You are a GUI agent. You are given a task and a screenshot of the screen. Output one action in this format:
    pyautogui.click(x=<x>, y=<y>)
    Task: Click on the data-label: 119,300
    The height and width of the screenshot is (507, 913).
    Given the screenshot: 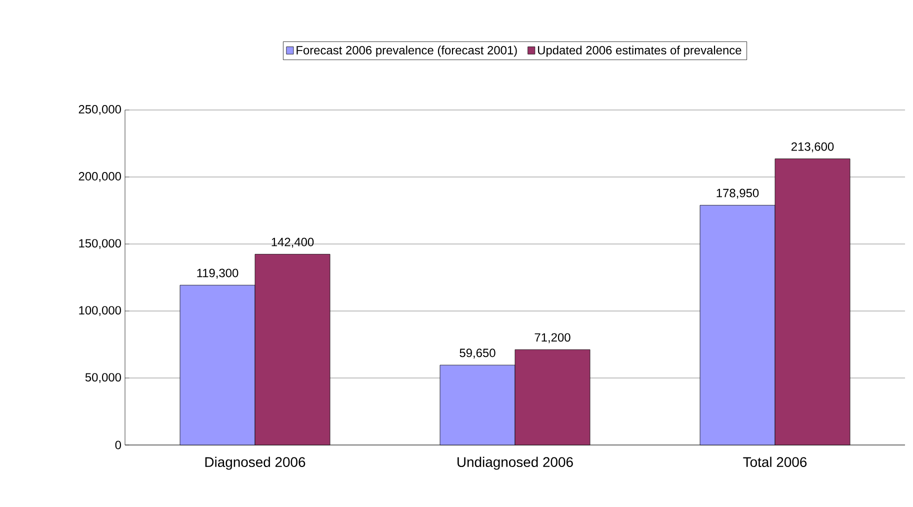 What is the action you would take?
    pyautogui.click(x=217, y=273)
    